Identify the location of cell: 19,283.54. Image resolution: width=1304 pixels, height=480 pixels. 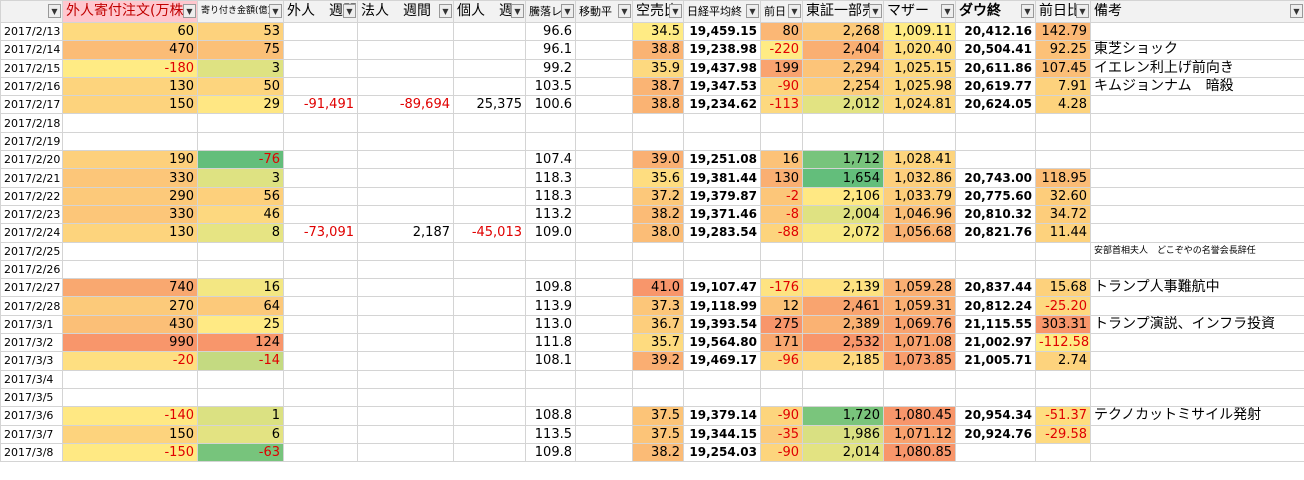
(722, 233).